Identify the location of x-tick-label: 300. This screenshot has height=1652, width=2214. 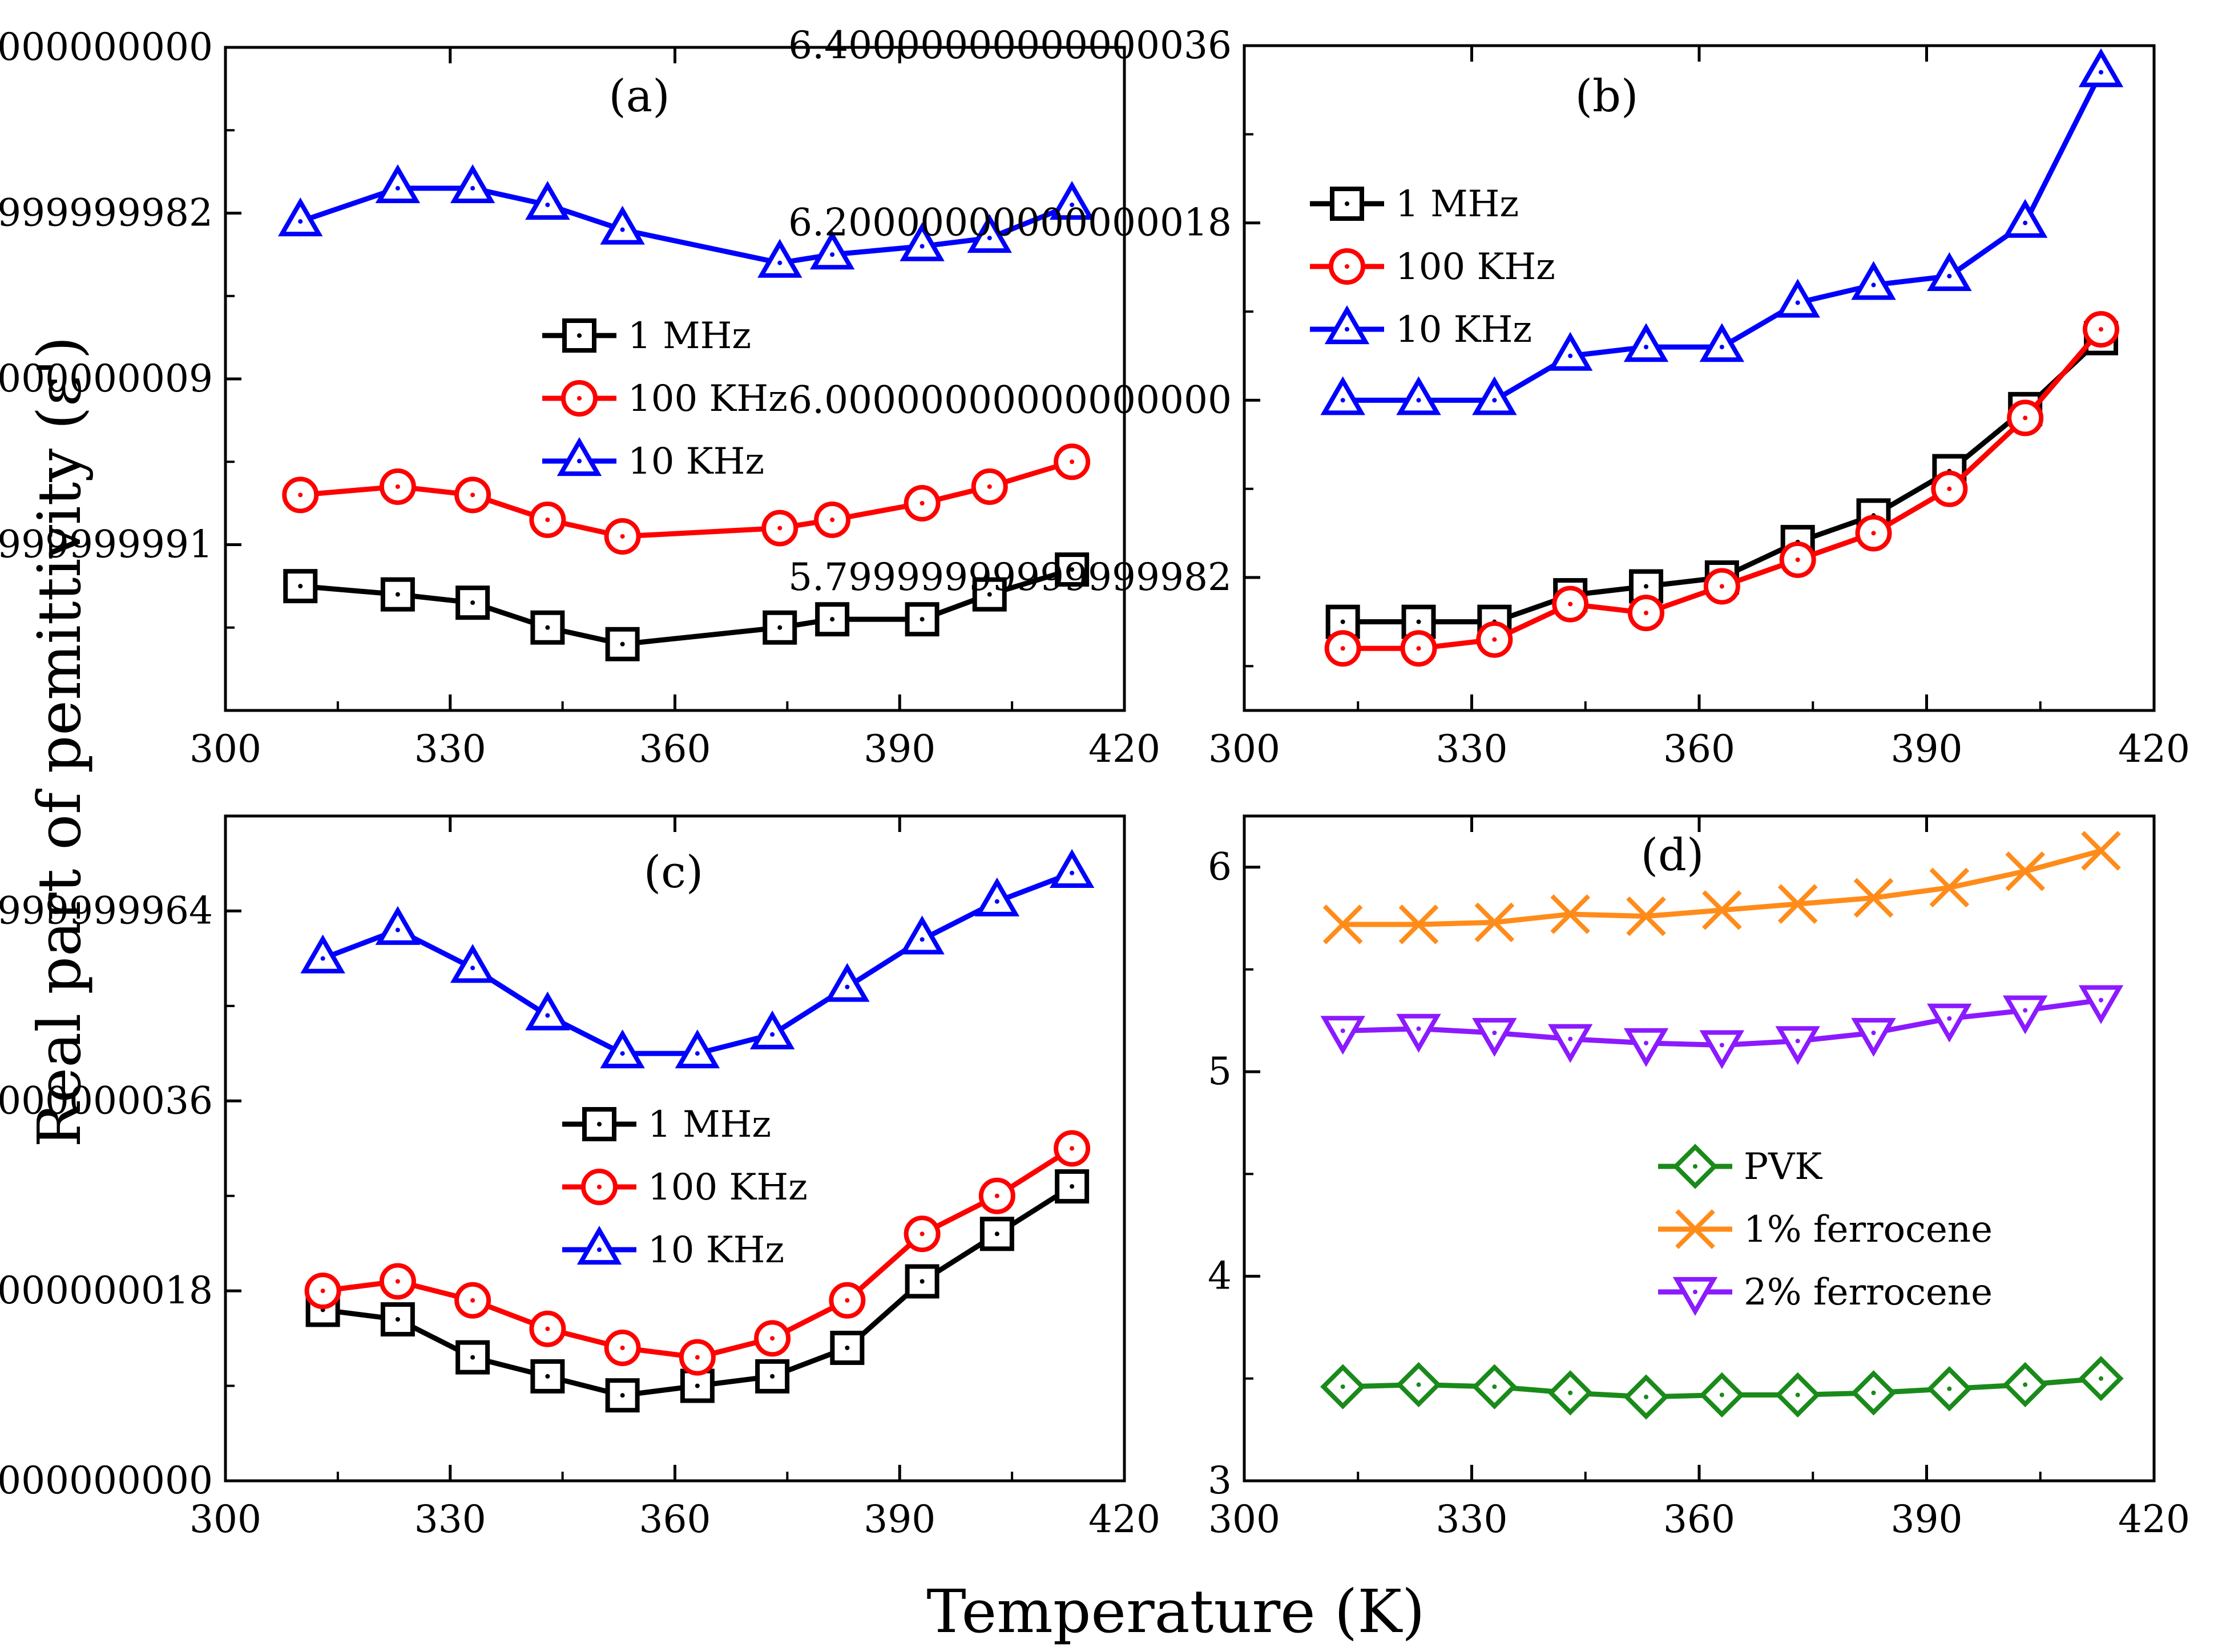
(225, 1519).